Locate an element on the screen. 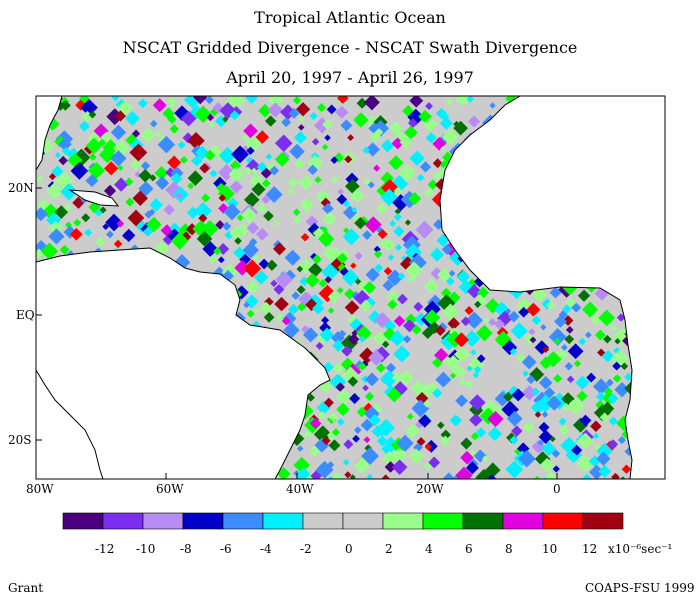 This screenshot has height=600, width=700. x-tick-80w: 80W is located at coordinates (40, 489).